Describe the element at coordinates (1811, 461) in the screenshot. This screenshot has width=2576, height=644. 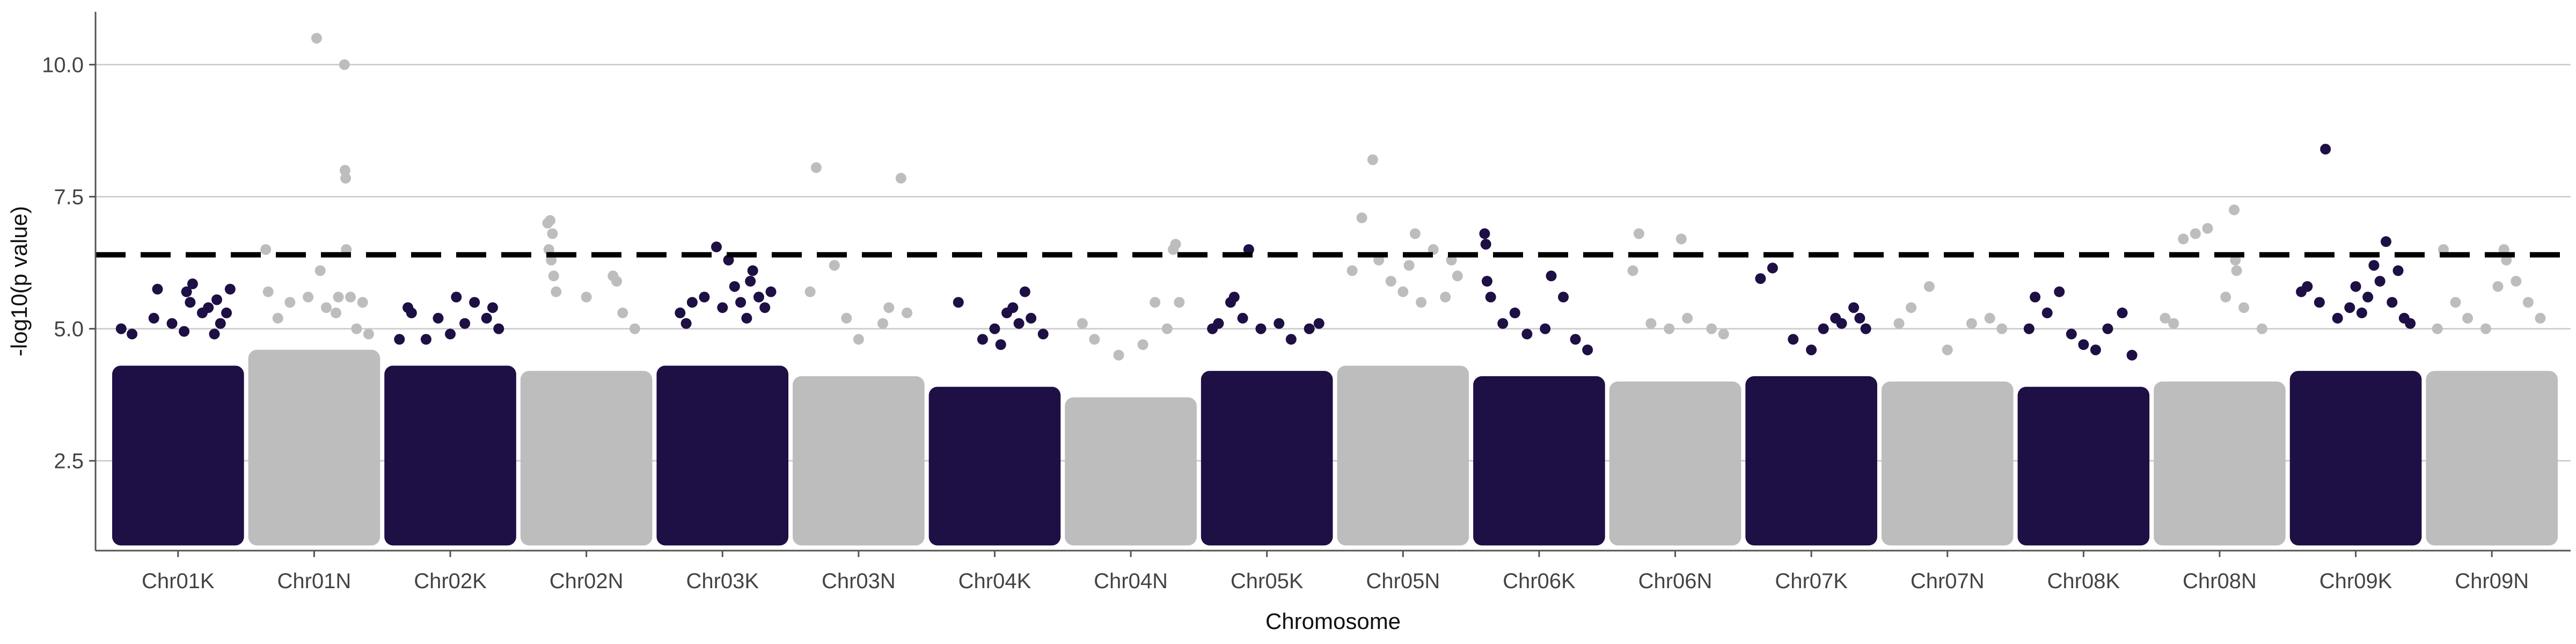
I see `point-cloud-chr07k` at that location.